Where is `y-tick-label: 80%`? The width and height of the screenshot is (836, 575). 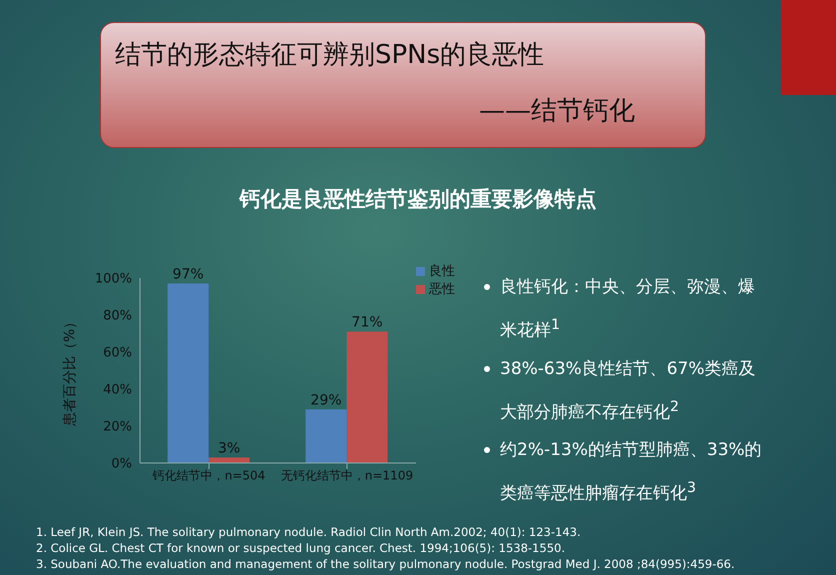
y-tick-label: 80% is located at coordinates (117, 316).